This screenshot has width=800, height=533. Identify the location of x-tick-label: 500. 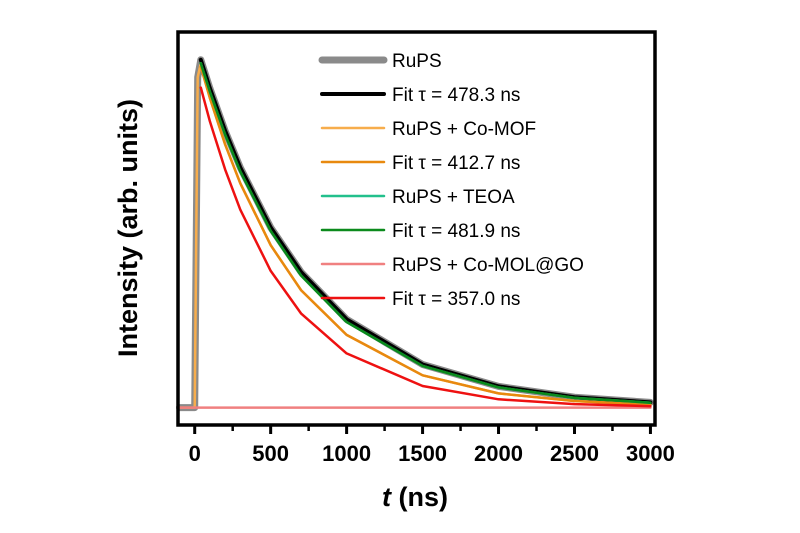
(270, 453).